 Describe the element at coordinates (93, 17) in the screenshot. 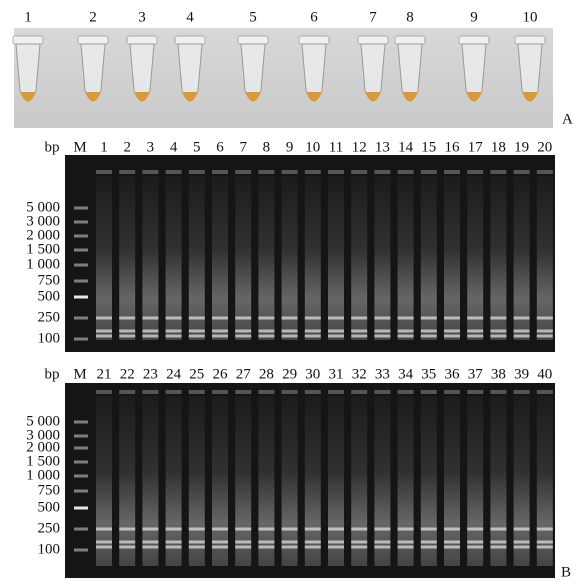

I see `tube-label: 2` at that location.